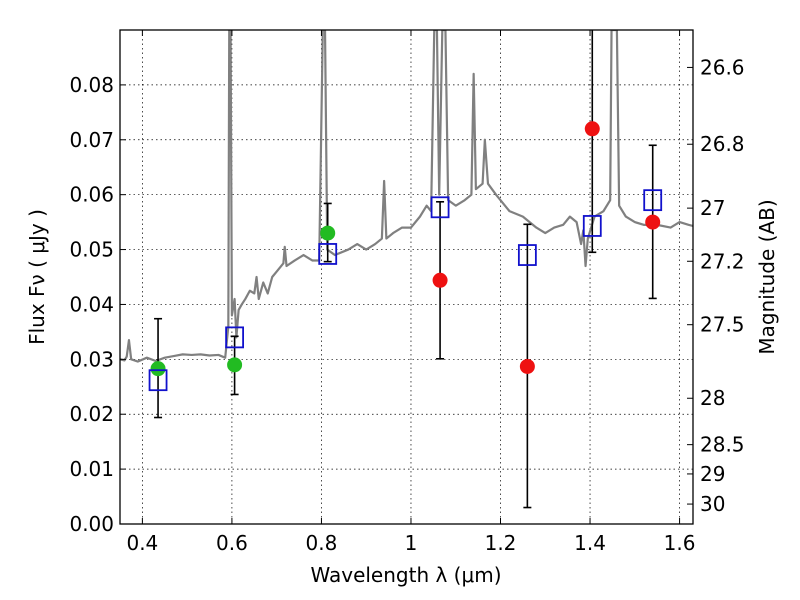  I want to click on y-tick-label: 0.02, so click(91, 414).